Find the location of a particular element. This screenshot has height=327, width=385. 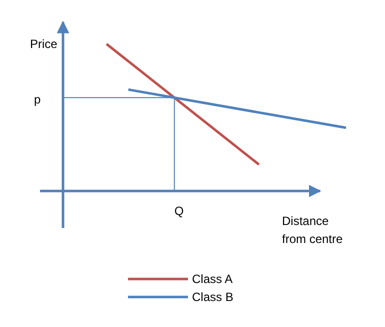

legend-label: Class A is located at coordinates (212, 279).